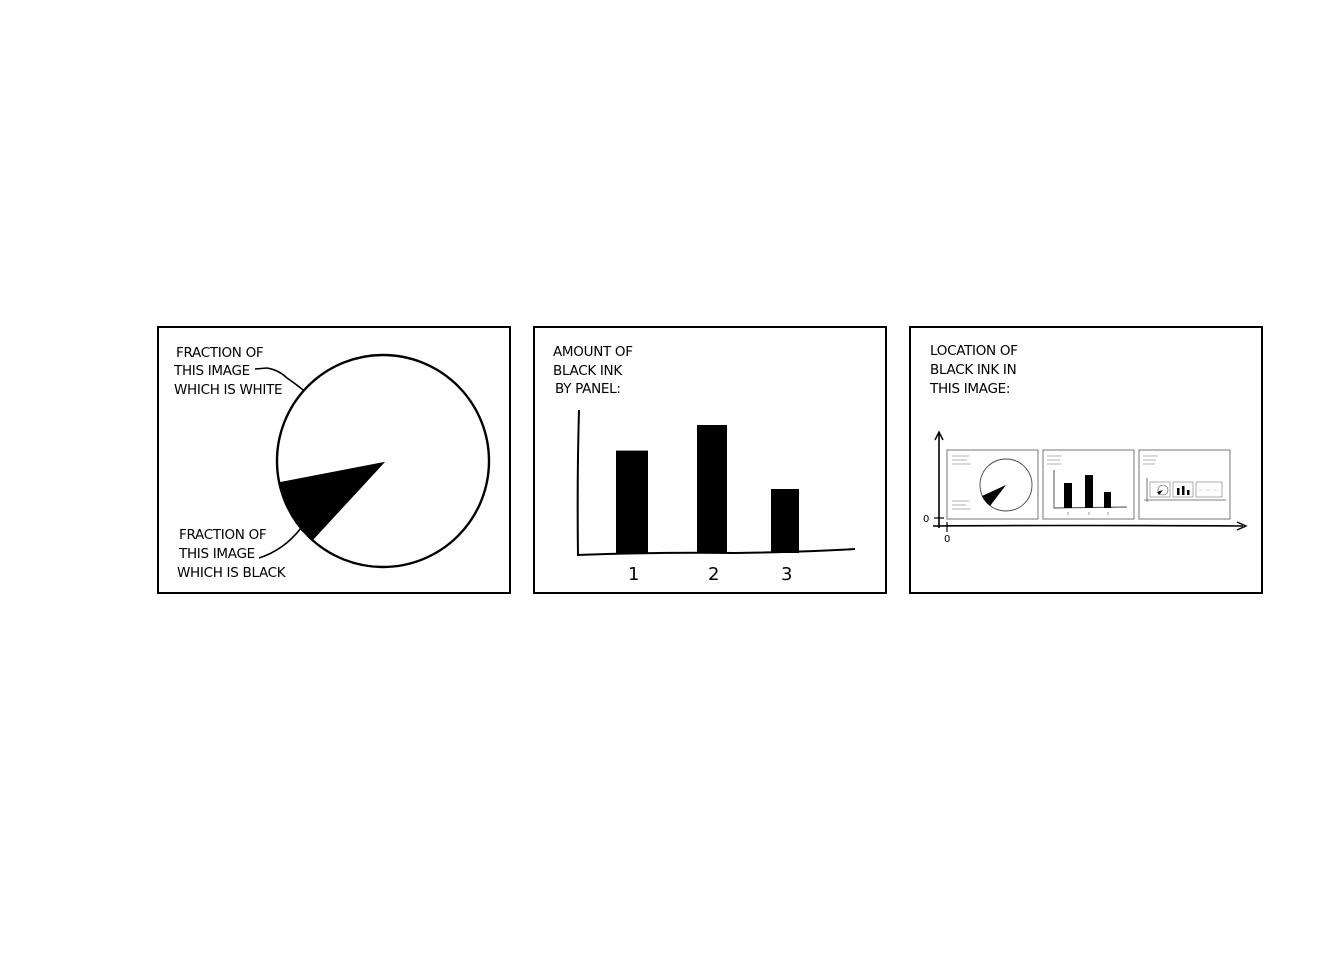  Describe the element at coordinates (1242, 526) in the screenshot. I see `location-x-arrow` at that location.